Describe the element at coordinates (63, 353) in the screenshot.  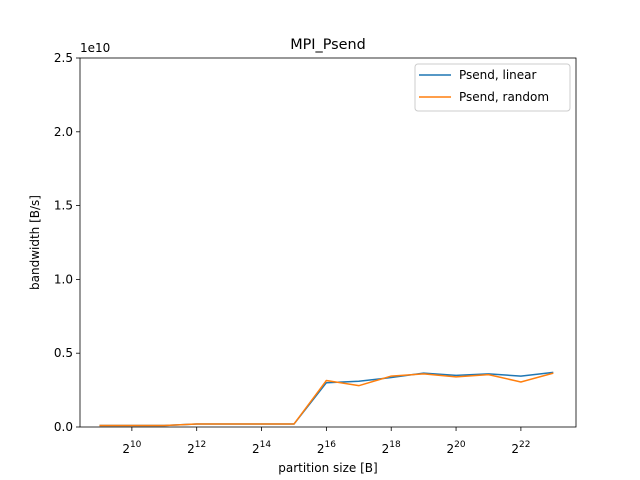
I see `y-tick-label: 0.5` at that location.